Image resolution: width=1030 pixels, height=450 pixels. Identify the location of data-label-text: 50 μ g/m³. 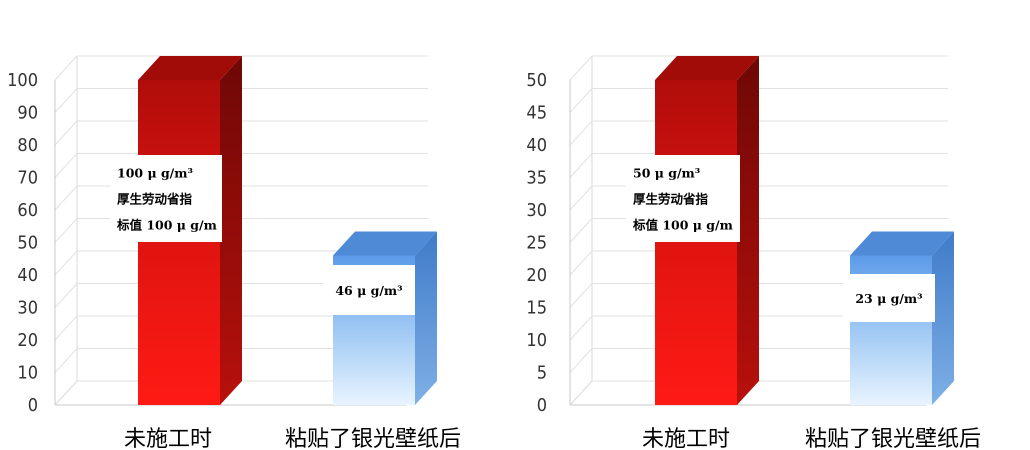
(666, 173).